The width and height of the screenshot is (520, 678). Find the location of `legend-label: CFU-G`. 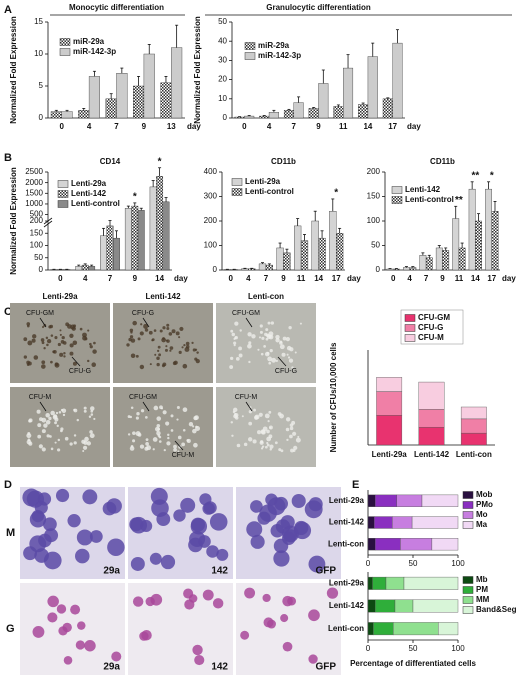

legend-label: CFU-G is located at coordinates (430, 327).